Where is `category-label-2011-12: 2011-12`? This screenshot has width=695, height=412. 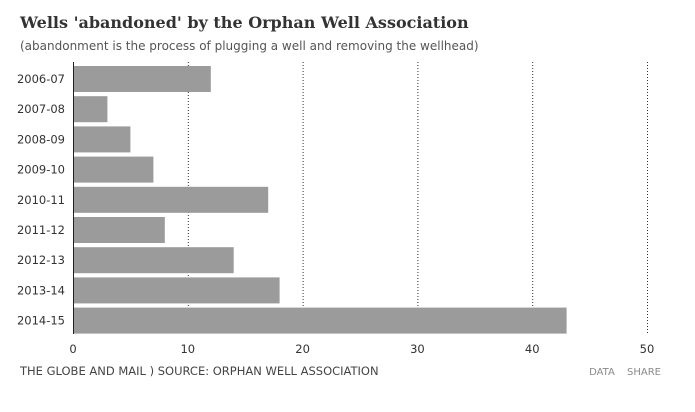
category-label-2011-12: 2011-12 is located at coordinates (41, 230).